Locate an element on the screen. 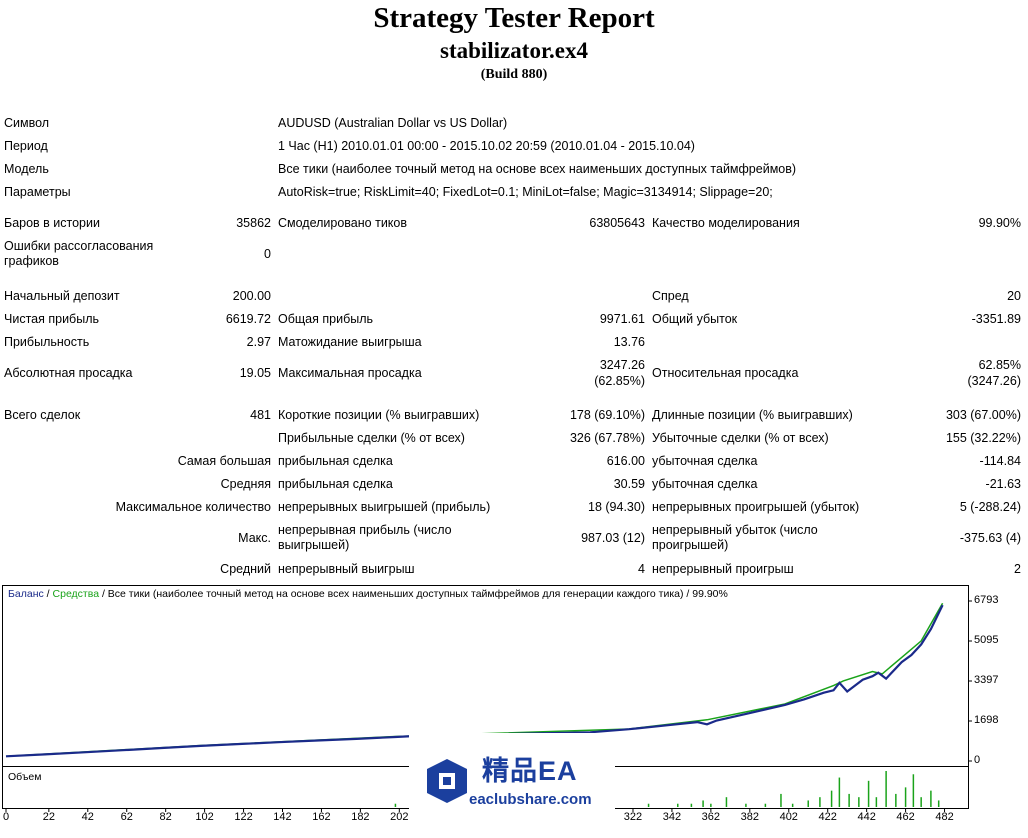  profit-trades-label: Прибыльные сделки (% от всех) is located at coordinates (371, 438).